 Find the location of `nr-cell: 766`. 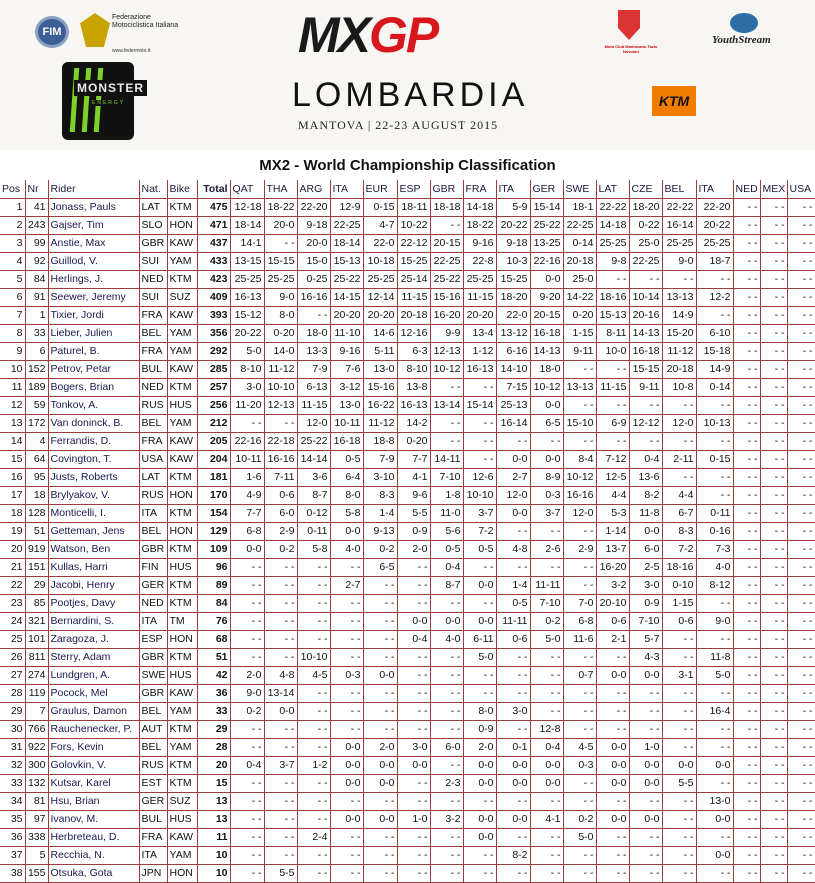

nr-cell: 766 is located at coordinates (37, 729).